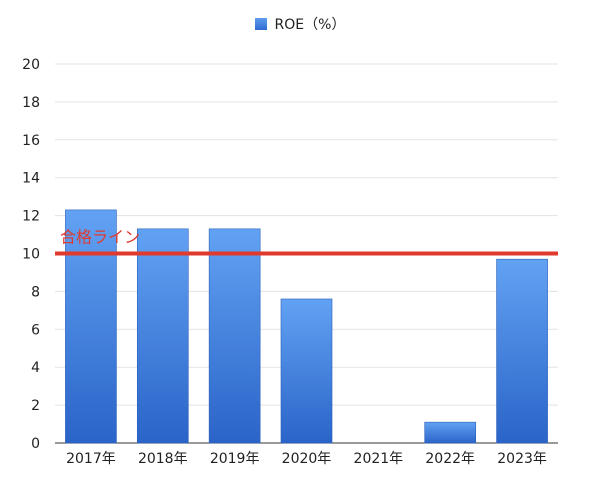 The width and height of the screenshot is (600, 493). I want to click on x-tick-label: 2021年, so click(379, 459).